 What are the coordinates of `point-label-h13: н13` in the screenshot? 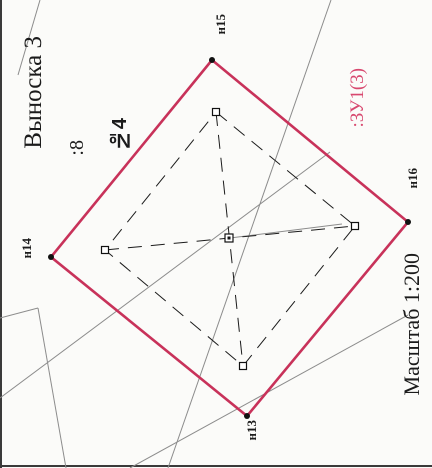 It's located at (251, 430).